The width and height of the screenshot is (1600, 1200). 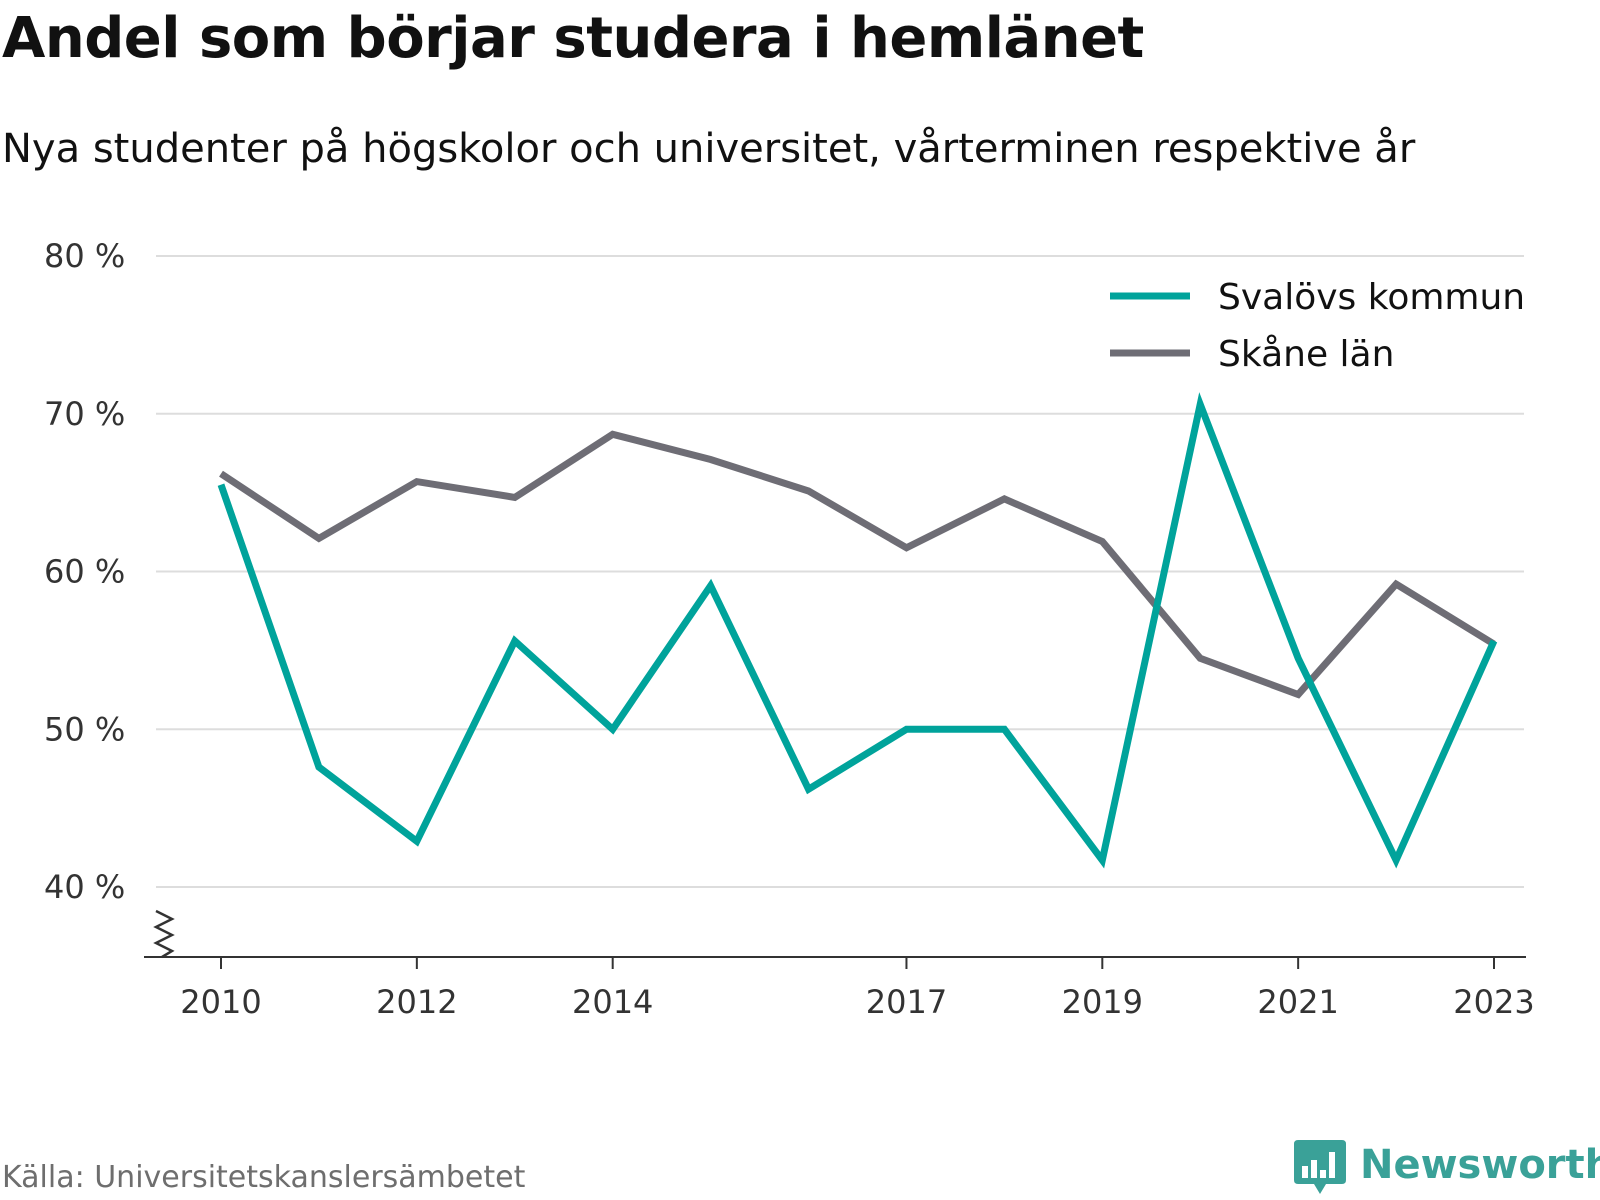 I want to click on axis-break-icon, so click(x=164, y=934).